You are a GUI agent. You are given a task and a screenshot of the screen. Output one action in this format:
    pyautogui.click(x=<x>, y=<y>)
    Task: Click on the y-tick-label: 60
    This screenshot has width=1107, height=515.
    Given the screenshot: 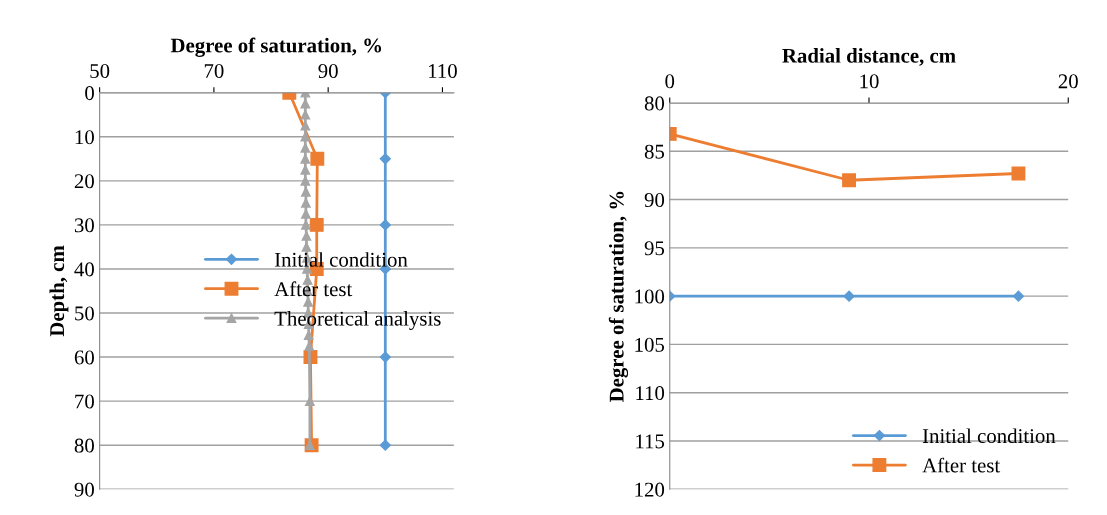 What is the action you would take?
    pyautogui.click(x=84, y=357)
    